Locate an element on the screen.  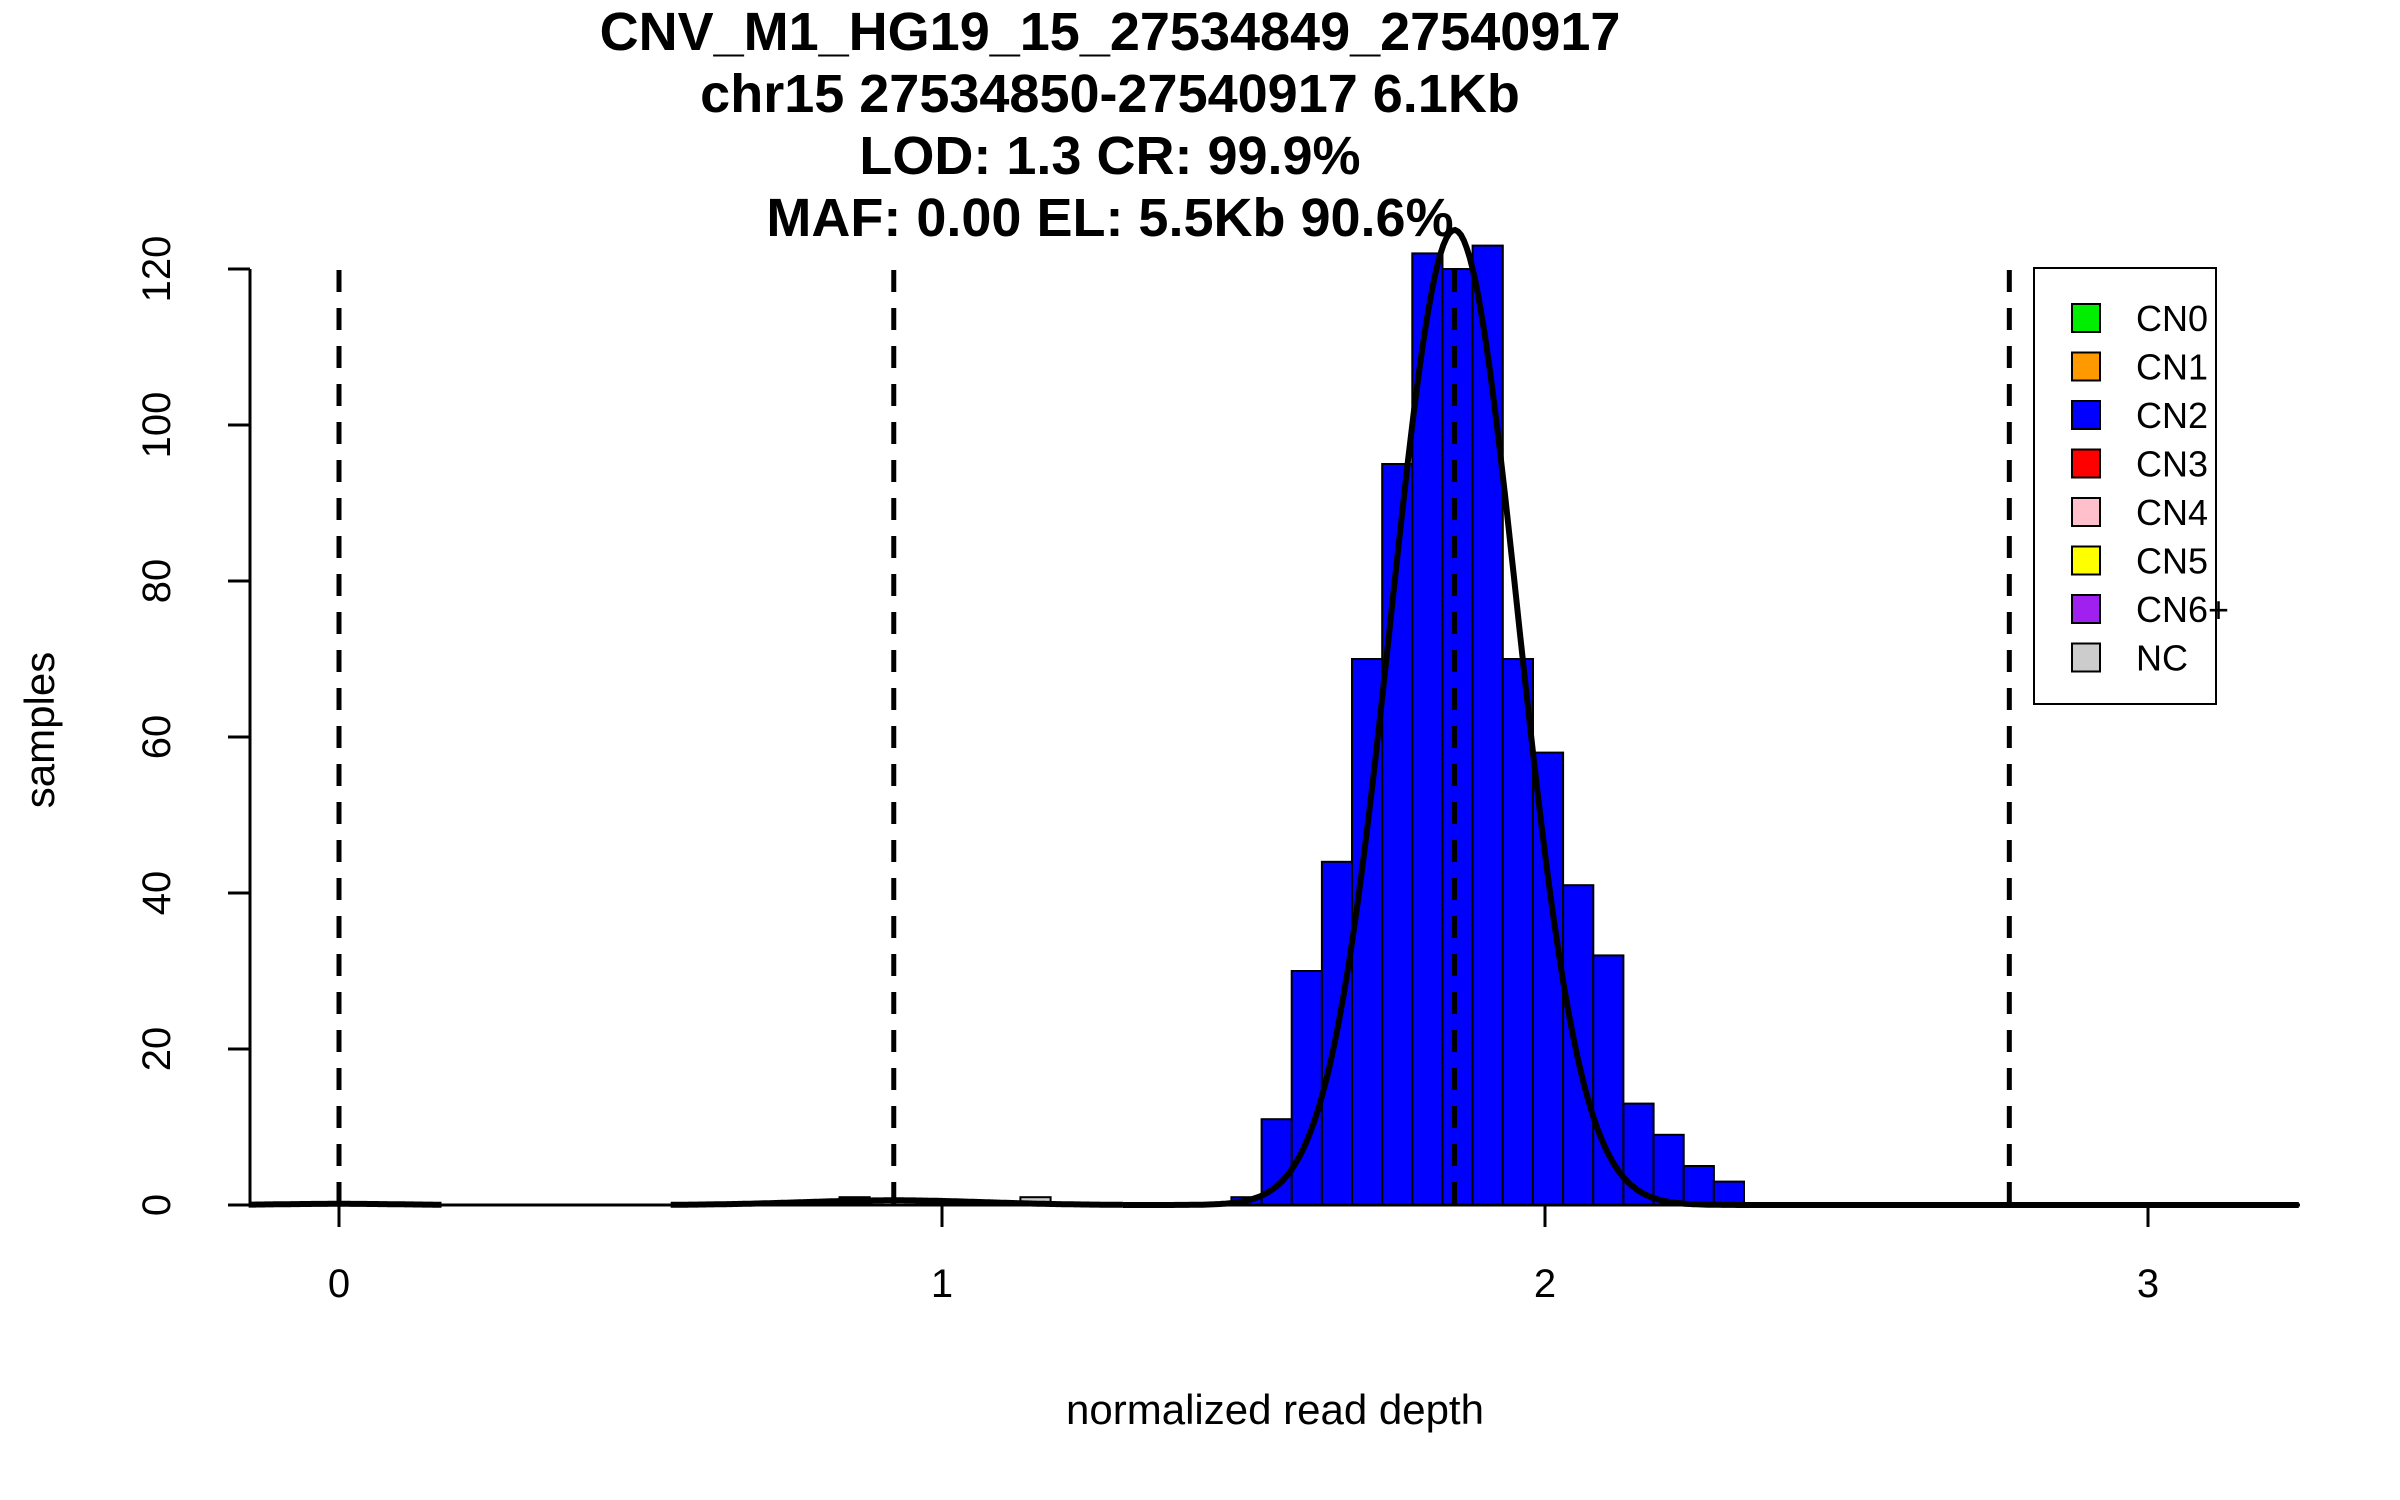
y-tick-label-20: 20 is located at coordinates (157, 1049).